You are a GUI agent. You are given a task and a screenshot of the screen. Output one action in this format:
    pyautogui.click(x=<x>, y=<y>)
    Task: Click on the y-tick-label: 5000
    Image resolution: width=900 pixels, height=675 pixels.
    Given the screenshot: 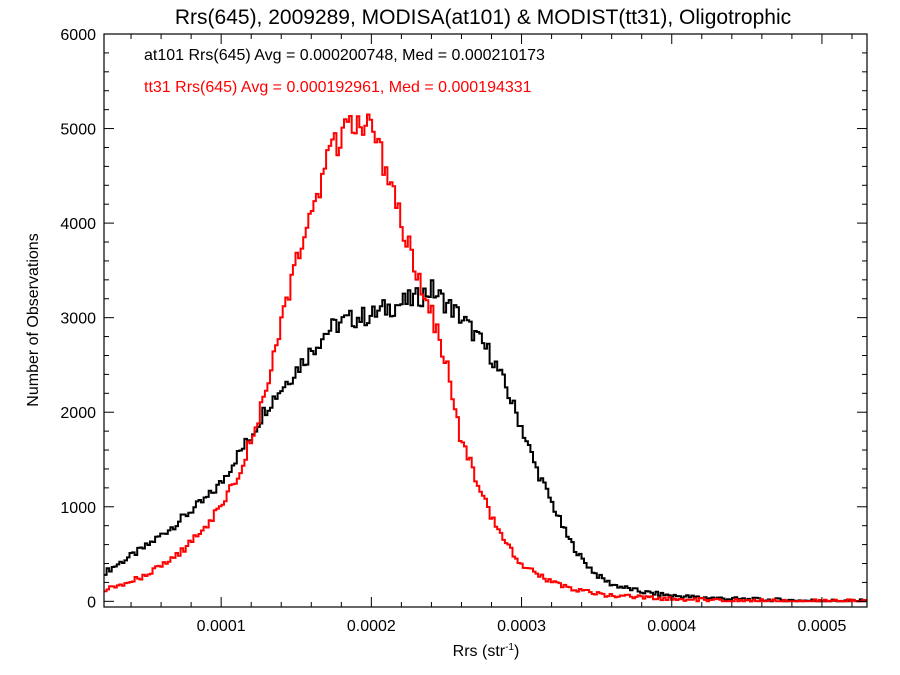 What is the action you would take?
    pyautogui.click(x=78, y=130)
    